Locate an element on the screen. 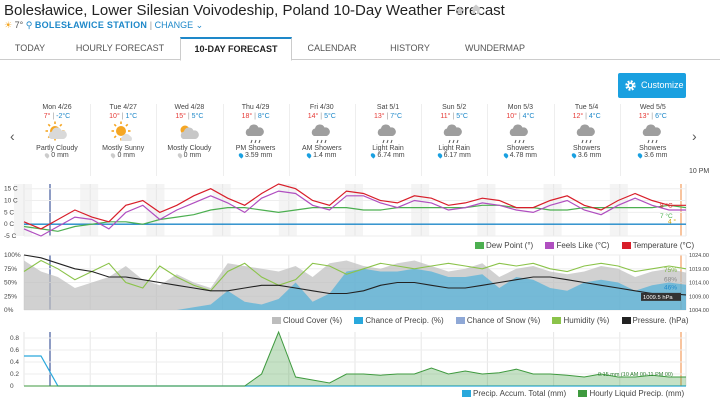  hourly-liquid-area is located at coordinates (355, 359).